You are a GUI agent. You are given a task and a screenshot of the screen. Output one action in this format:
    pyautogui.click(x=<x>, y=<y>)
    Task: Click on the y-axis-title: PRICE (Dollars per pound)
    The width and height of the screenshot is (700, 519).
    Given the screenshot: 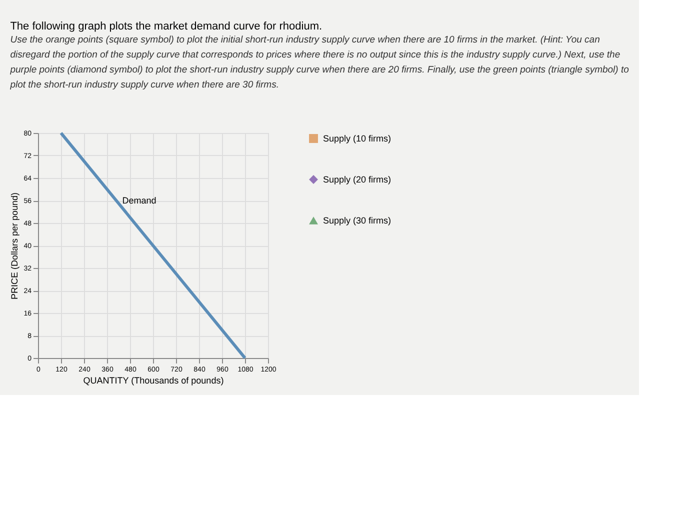 What is the action you would take?
    pyautogui.click(x=15, y=246)
    